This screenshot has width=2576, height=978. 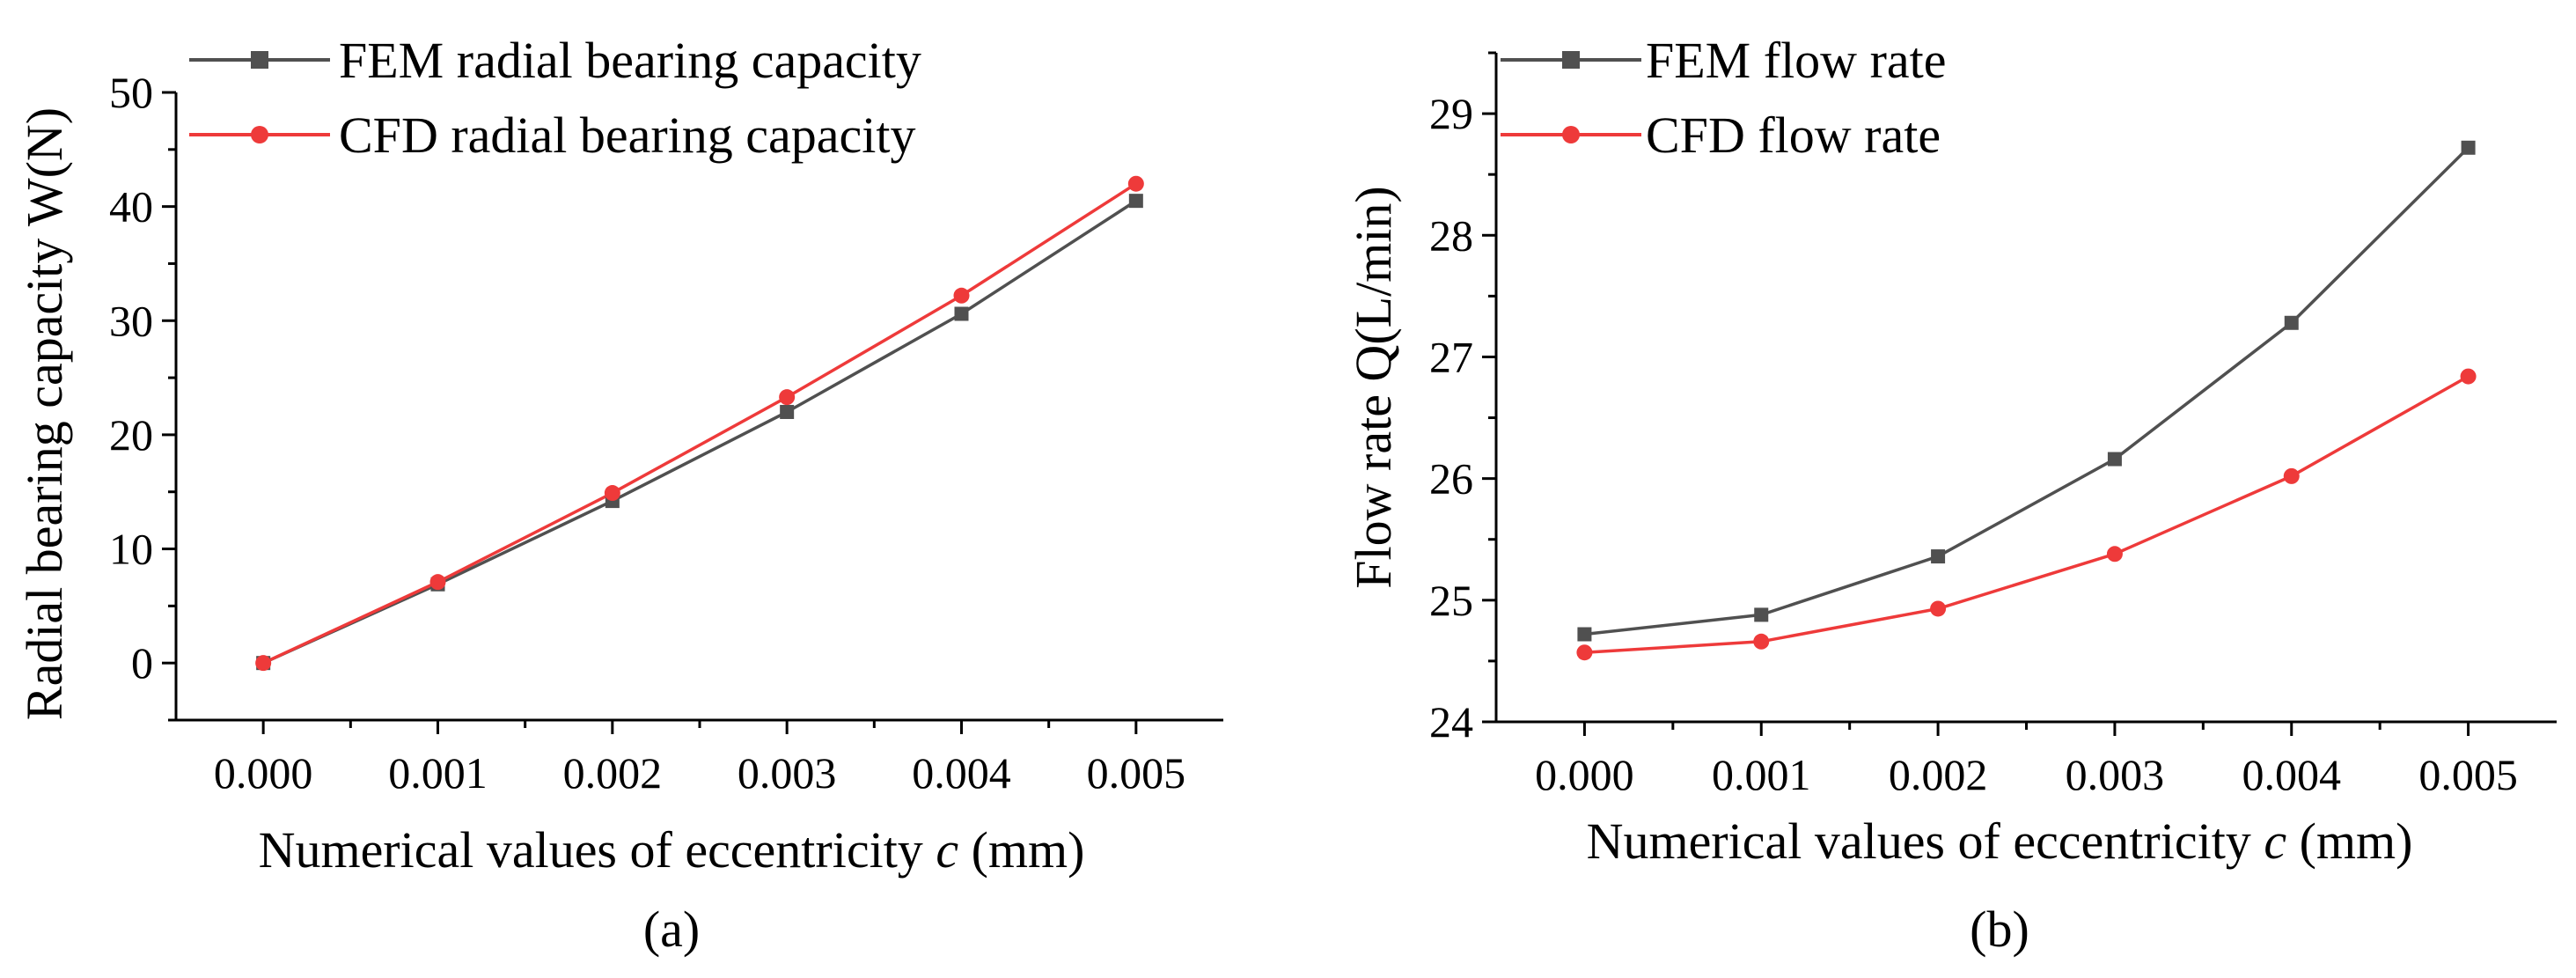 What do you see at coordinates (1999, 929) in the screenshot?
I see `chart-b-caption: (b)` at bounding box center [1999, 929].